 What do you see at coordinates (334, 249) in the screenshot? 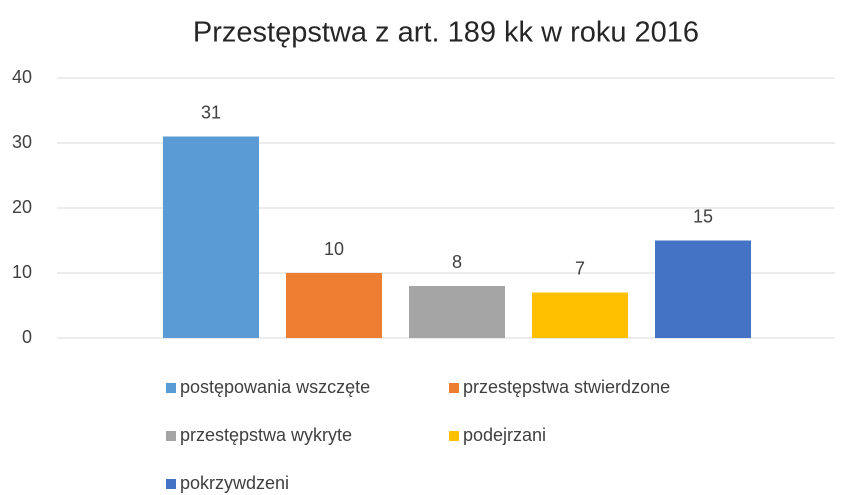
I see `data-label: 10` at bounding box center [334, 249].